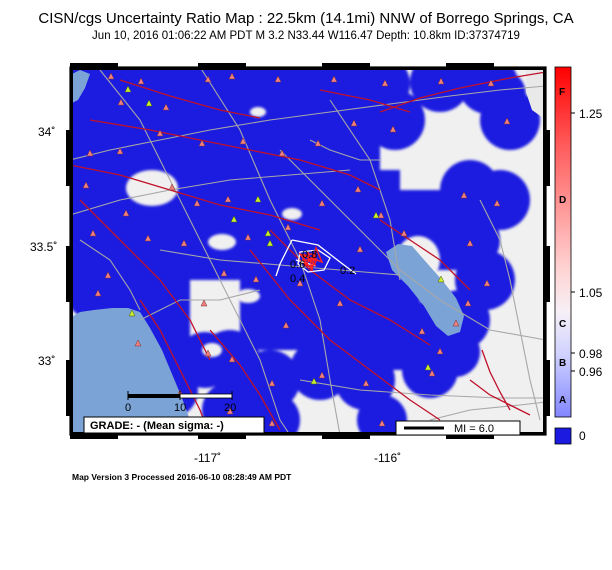 This screenshot has width=612, height=570. What do you see at coordinates (536, 93) in the screenshot?
I see `desert-area` at bounding box center [536, 93].